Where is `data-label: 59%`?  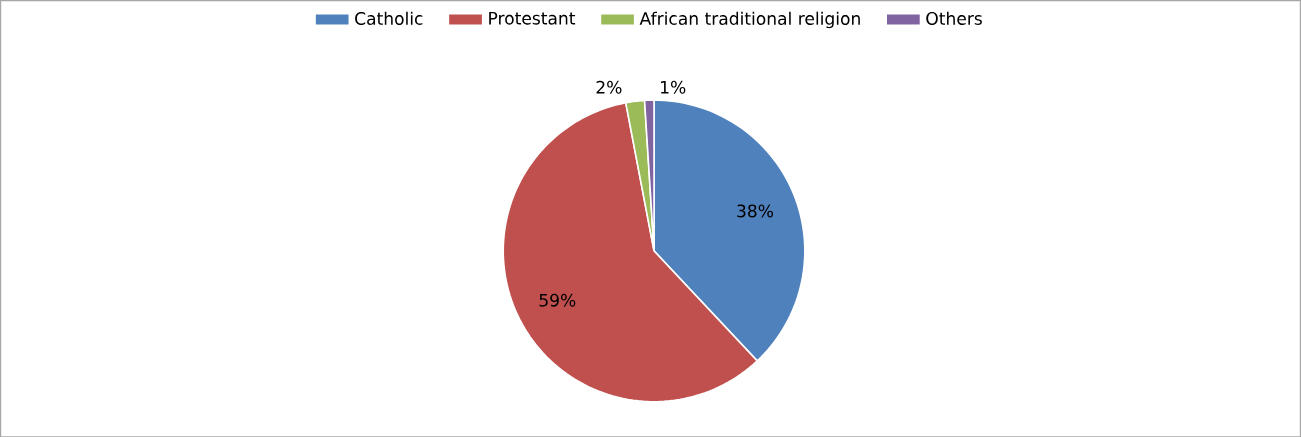 data-label: 59% is located at coordinates (557, 300).